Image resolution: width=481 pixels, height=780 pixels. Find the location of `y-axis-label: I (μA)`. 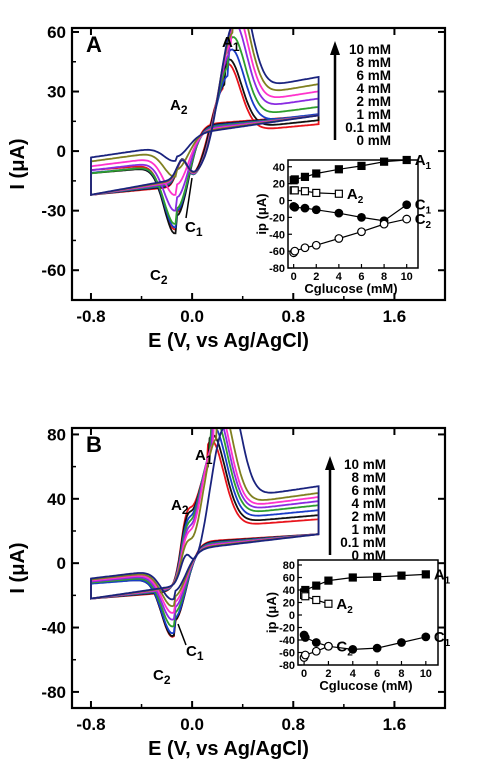

y-axis-label: I (μA) is located at coordinates (18, 163).